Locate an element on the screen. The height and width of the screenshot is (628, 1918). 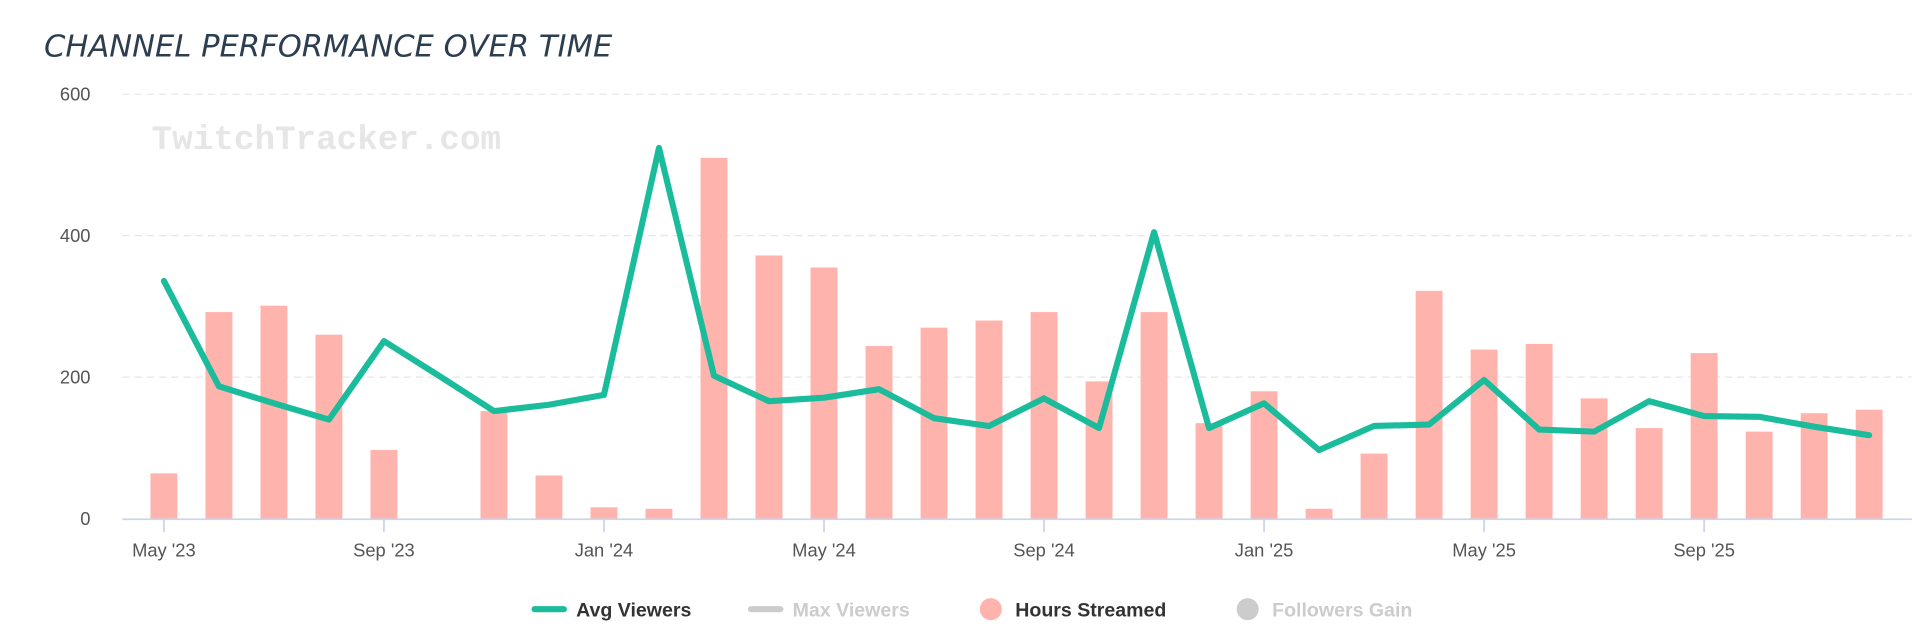
legend-item-max-viewers: Max Viewers is located at coordinates (828, 611).